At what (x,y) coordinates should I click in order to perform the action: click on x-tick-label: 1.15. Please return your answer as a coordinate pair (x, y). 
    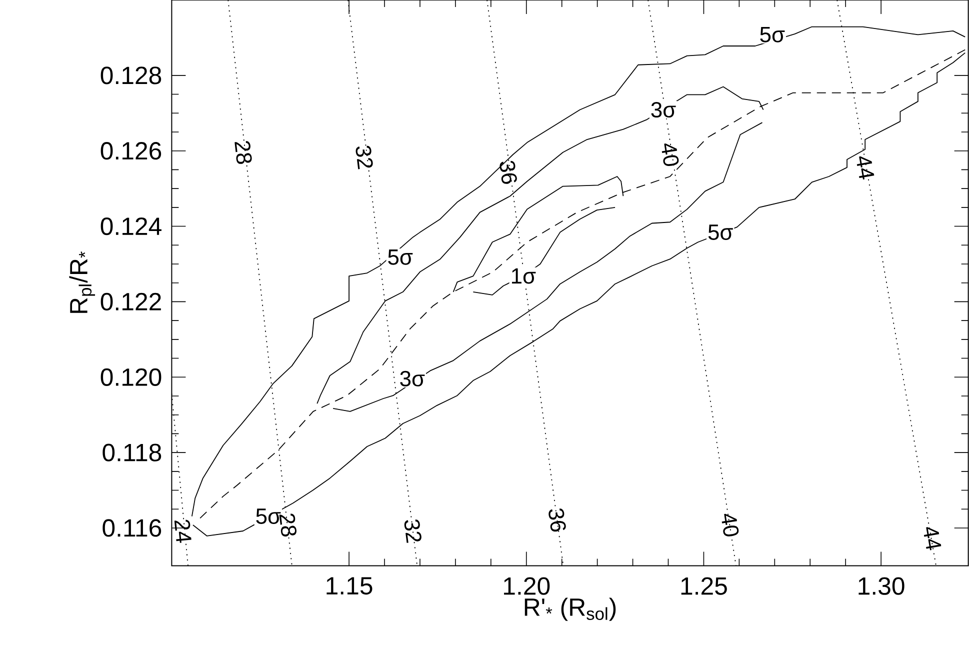
    Looking at the image, I should click on (349, 586).